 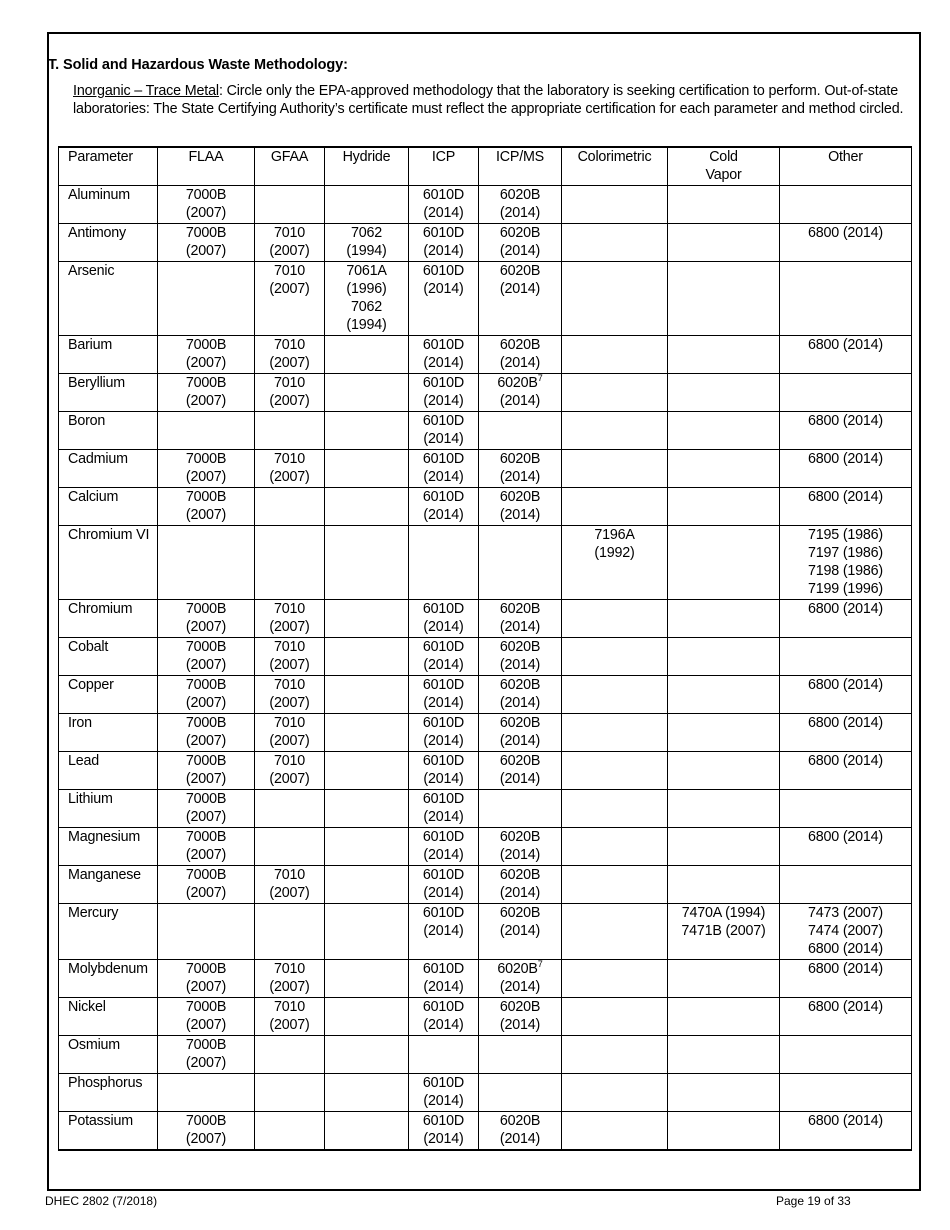 What do you see at coordinates (366, 298) in the screenshot?
I see `method-cell: 7061A (1996) 7062 (1994)` at bounding box center [366, 298].